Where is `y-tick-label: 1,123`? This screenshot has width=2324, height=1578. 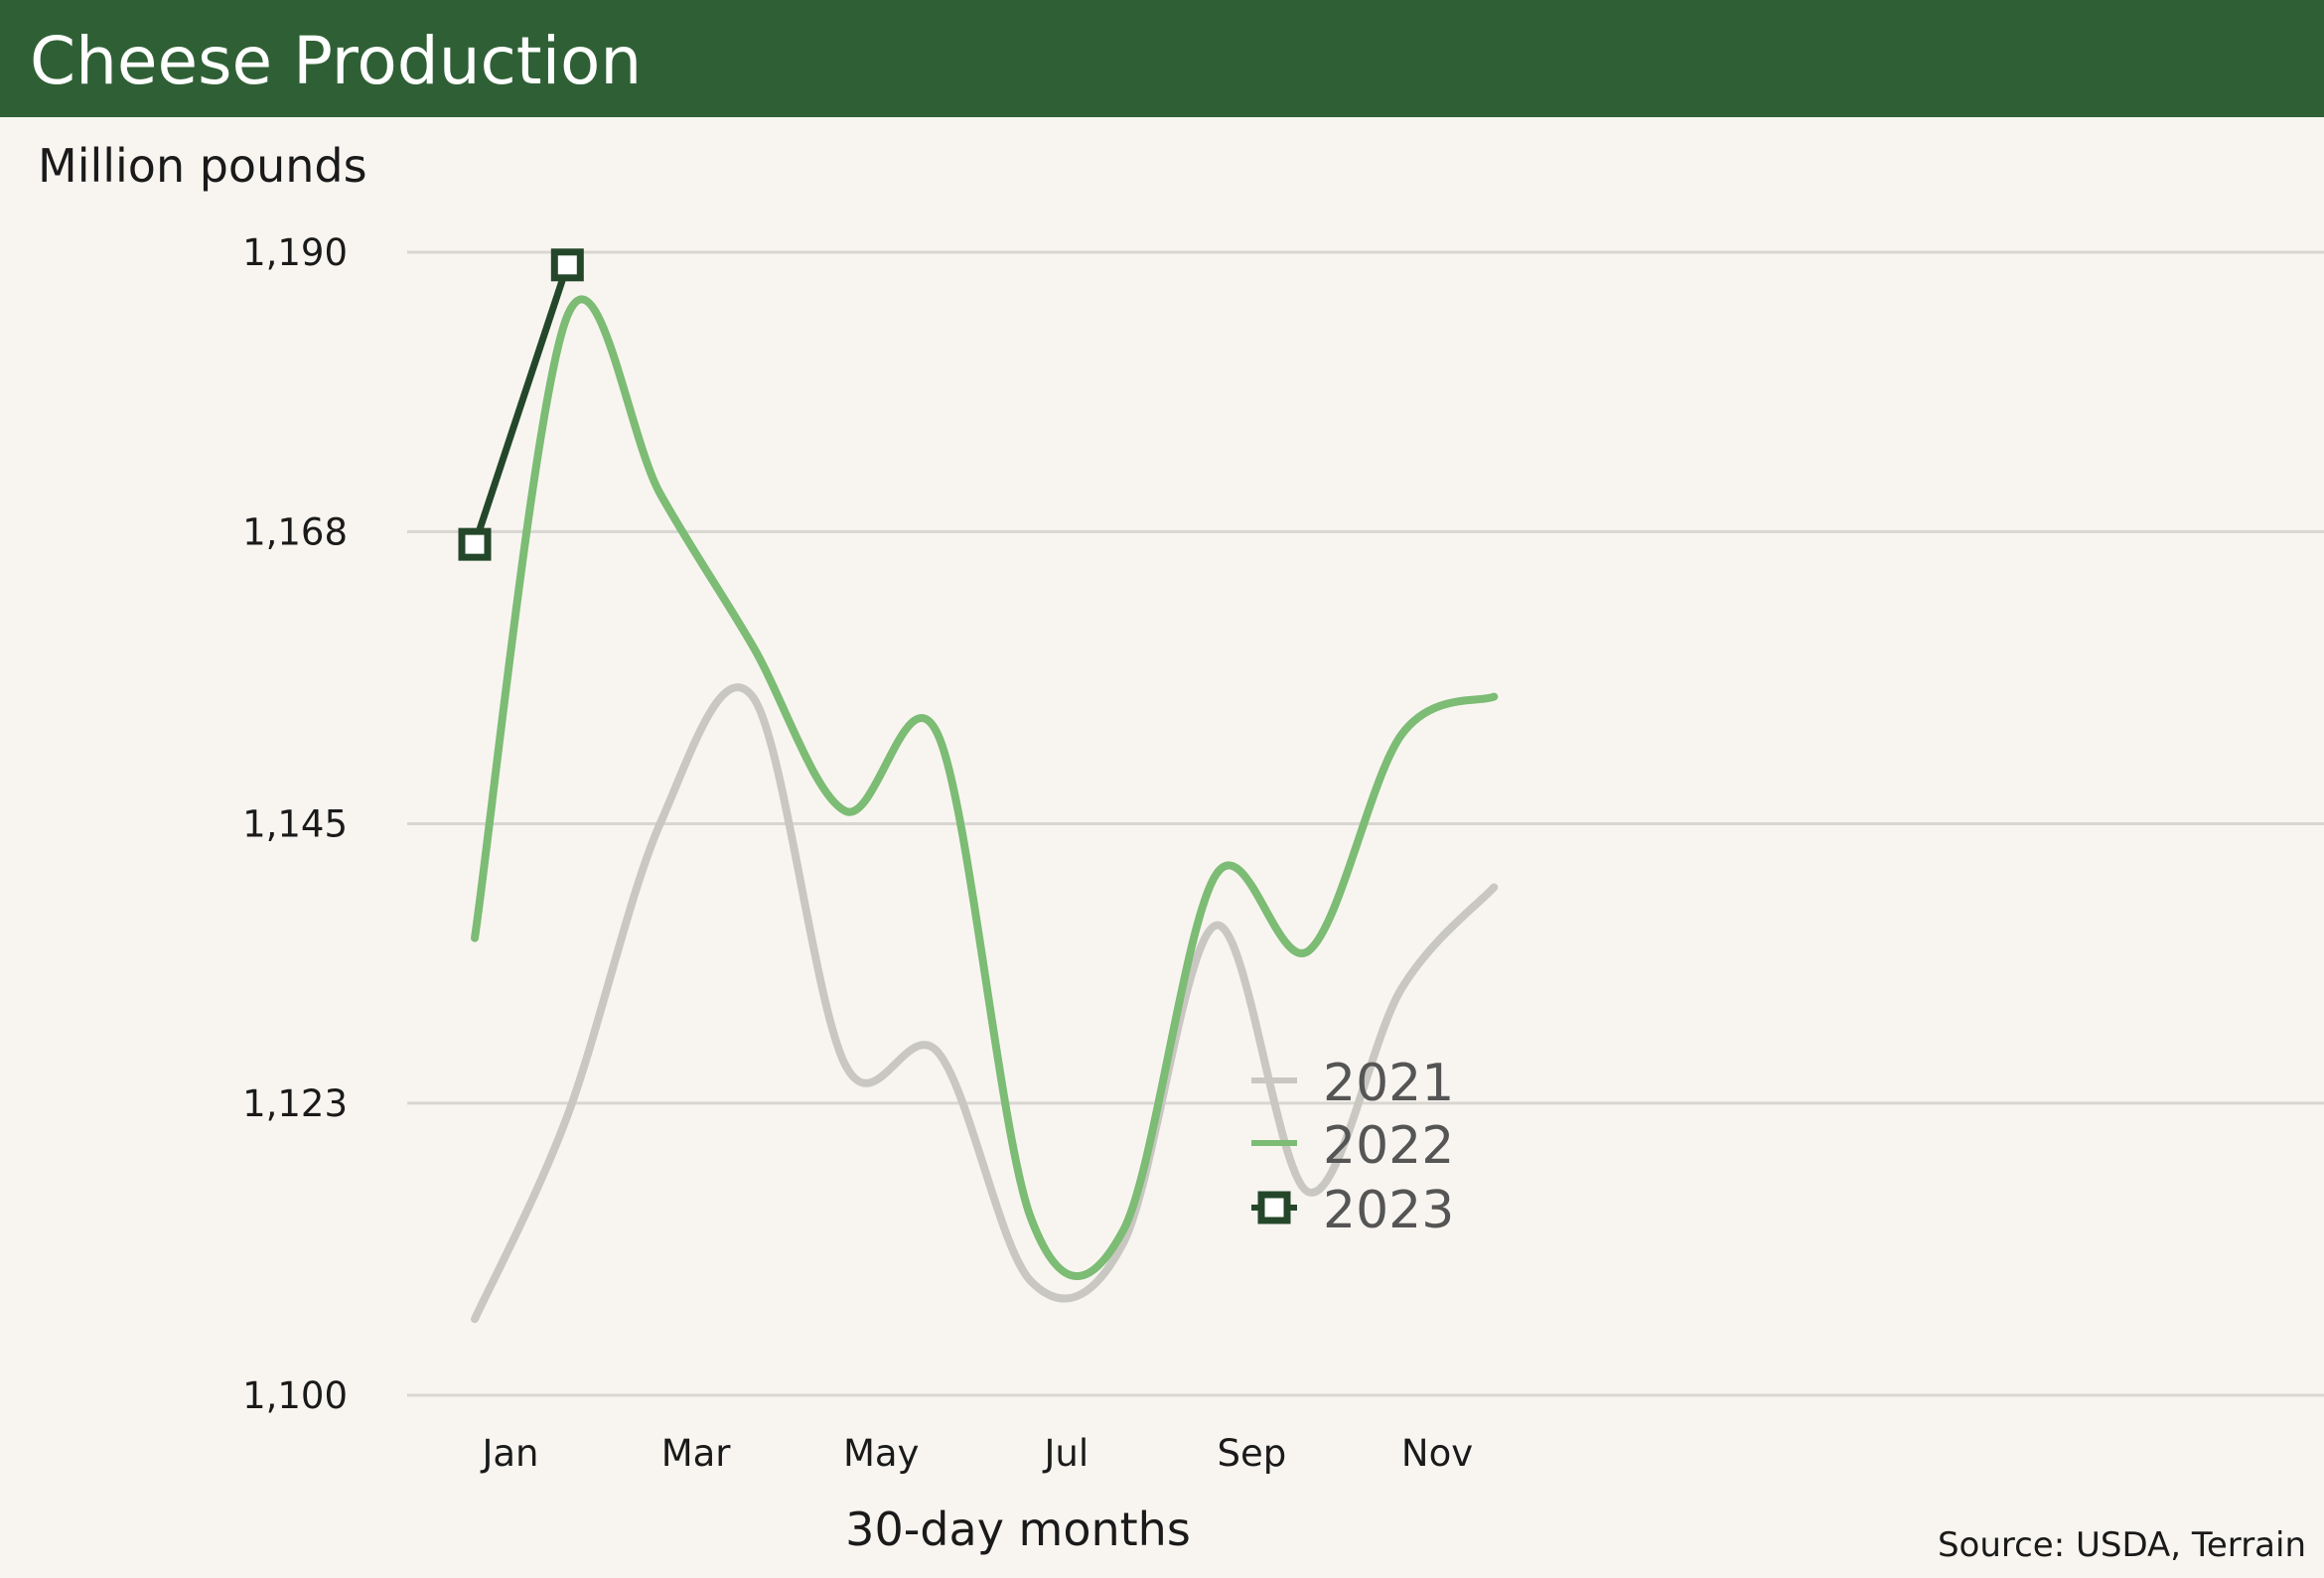 y-tick-label: 1,123 is located at coordinates (295, 1103).